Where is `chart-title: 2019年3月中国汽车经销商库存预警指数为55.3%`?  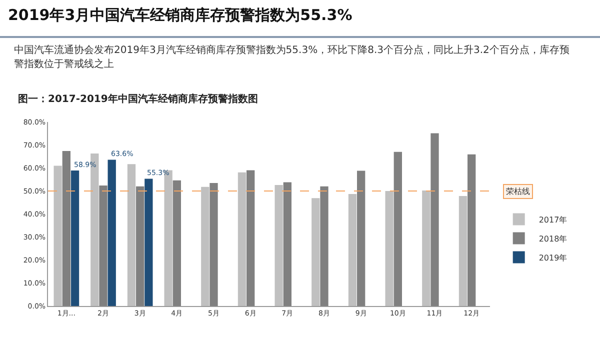
chart-title: 2019年3月中国汽车经销商库存预警指数为55.3% is located at coordinates (181, 15).